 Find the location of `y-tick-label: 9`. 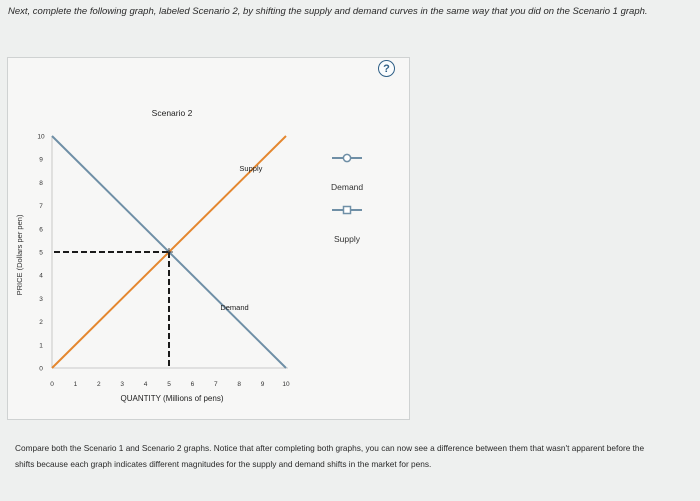

y-tick-label: 9 is located at coordinates (41, 160).